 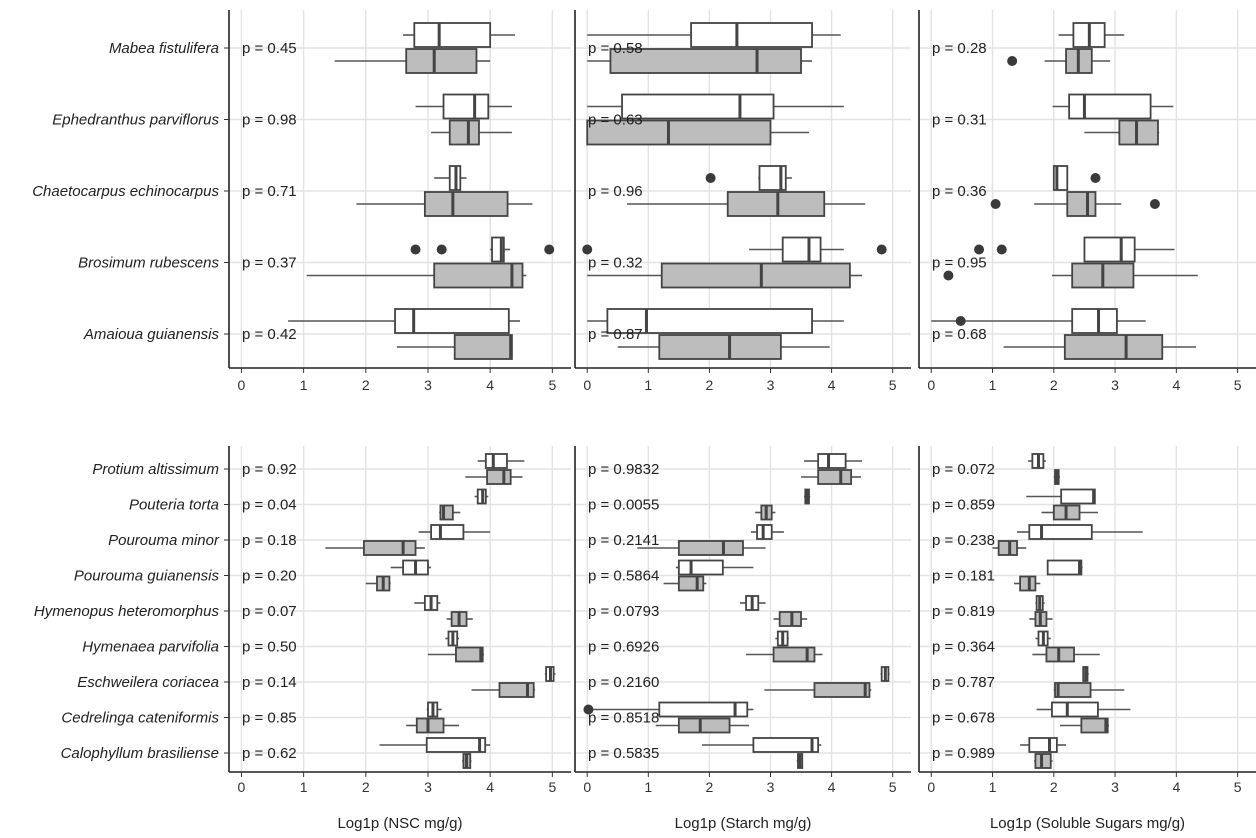 I want to click on species-label: Calophyllum brasiliense, so click(x=140, y=753).